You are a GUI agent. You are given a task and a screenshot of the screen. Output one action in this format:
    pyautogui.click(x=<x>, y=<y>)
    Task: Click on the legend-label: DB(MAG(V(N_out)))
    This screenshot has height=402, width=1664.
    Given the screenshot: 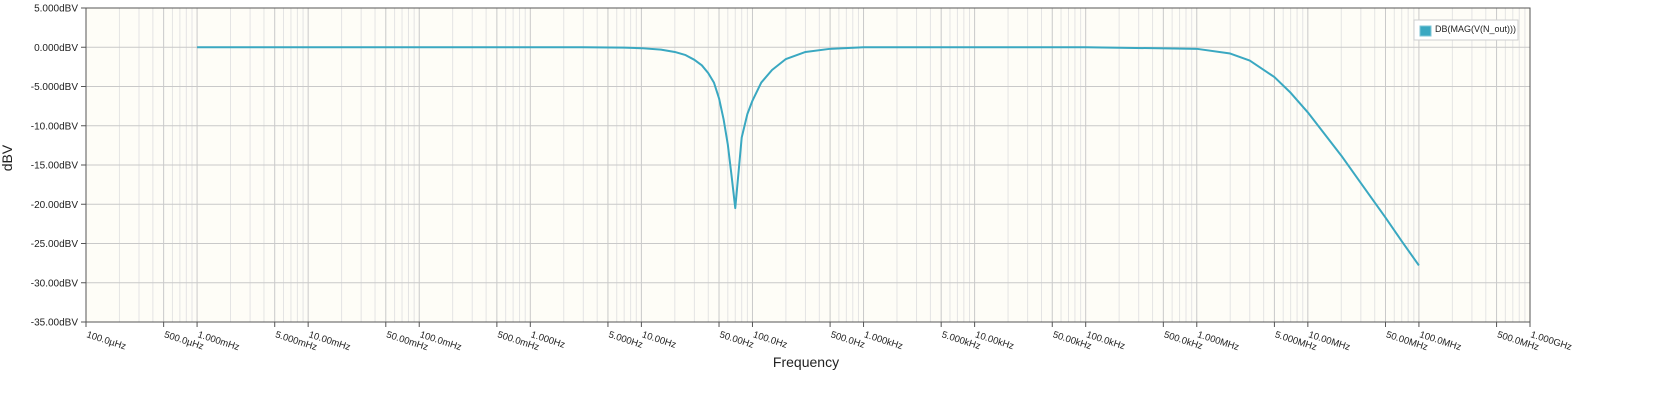 What is the action you would take?
    pyautogui.click(x=1475, y=29)
    